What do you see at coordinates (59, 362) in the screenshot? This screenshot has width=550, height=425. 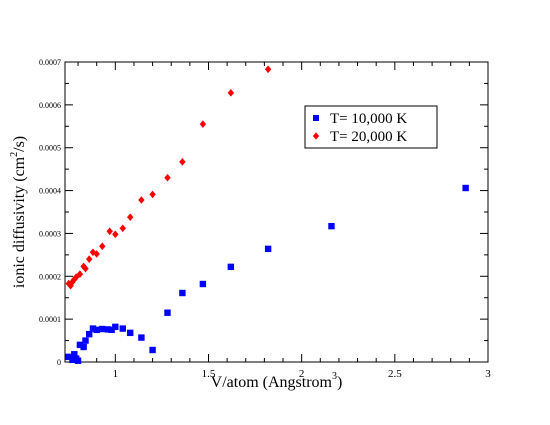 I see `y-tick-label: 0` at bounding box center [59, 362].